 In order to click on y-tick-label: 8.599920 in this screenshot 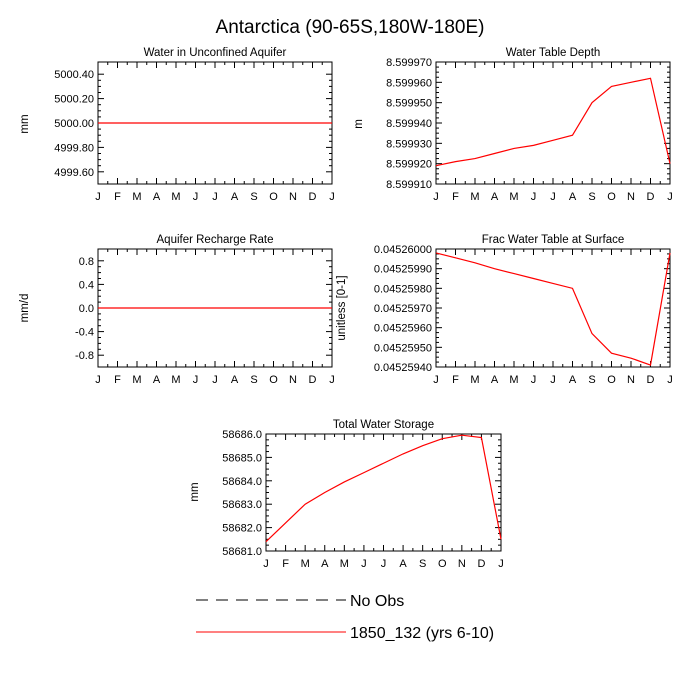, I will do `click(409, 165)`.